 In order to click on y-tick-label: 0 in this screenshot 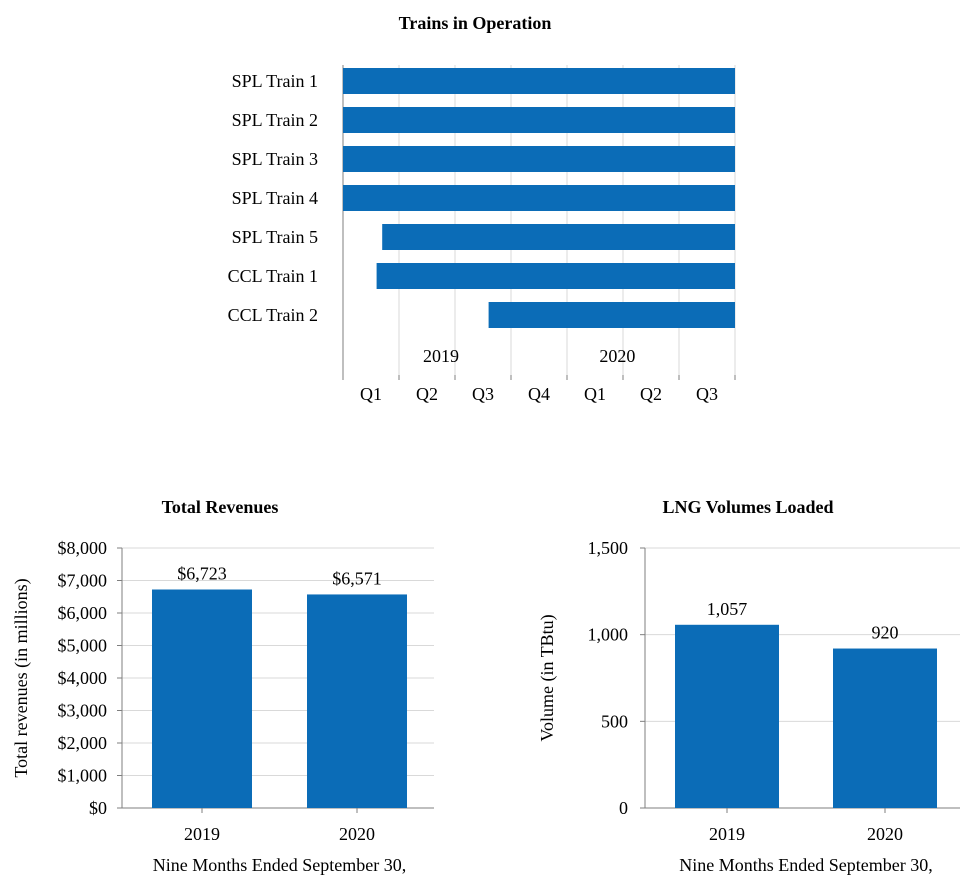, I will do `click(623, 808)`.